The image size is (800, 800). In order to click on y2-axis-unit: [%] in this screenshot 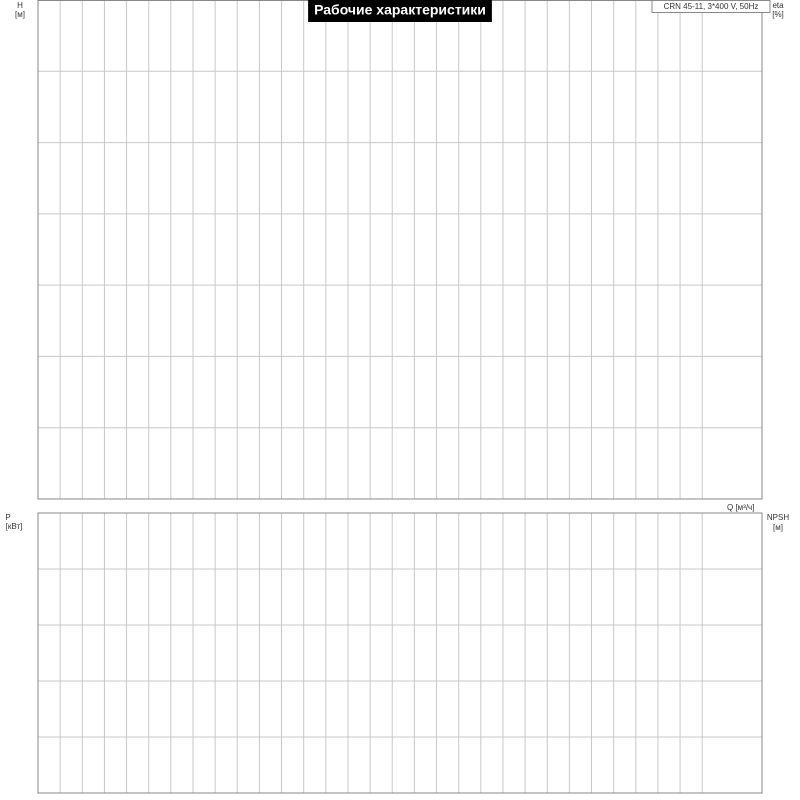, I will do `click(778, 14)`.